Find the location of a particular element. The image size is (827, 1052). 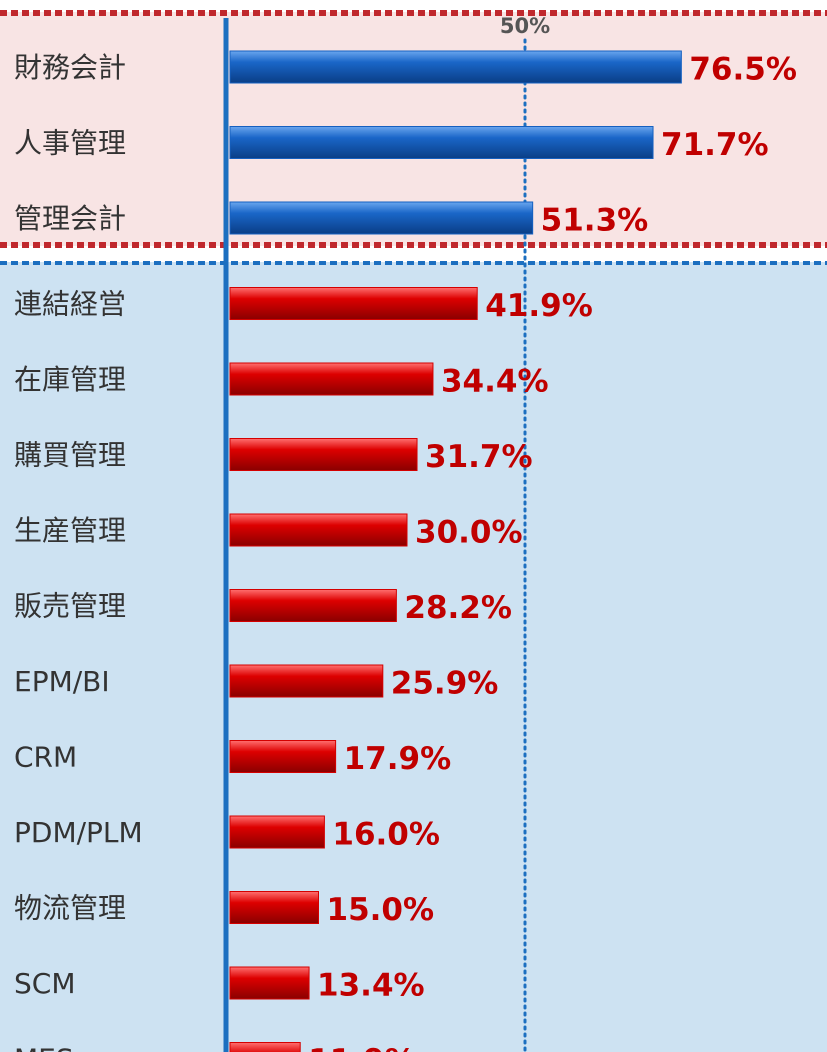

category-label: MES is located at coordinates (44, 1047).